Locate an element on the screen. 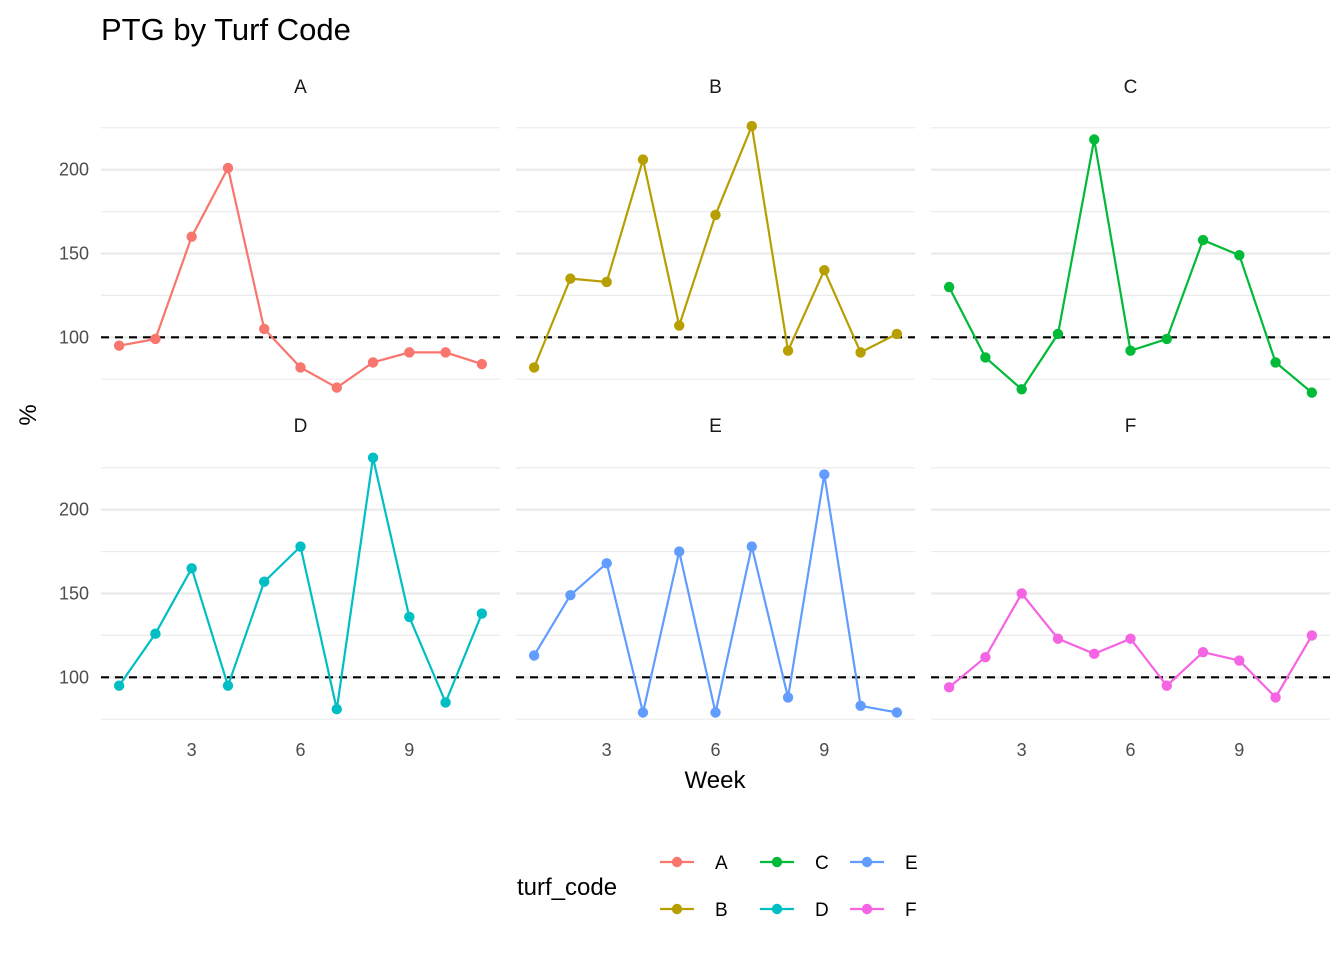  legend: turf_code A B C D E F is located at coordinates (717, 887).